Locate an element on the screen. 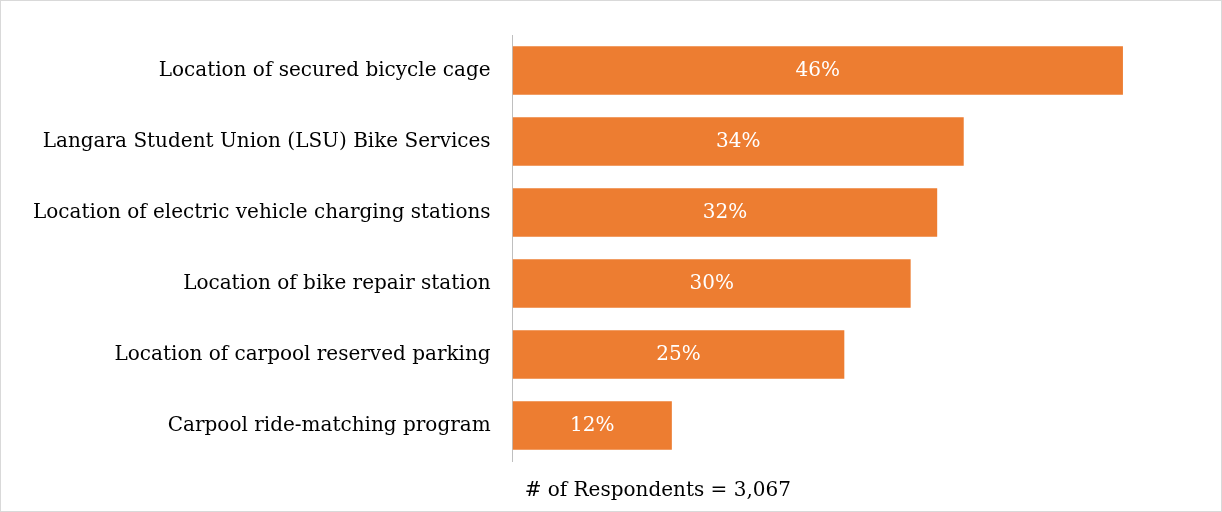  y-tick-label: Location of carpool reserved parking is located at coordinates (302, 352).